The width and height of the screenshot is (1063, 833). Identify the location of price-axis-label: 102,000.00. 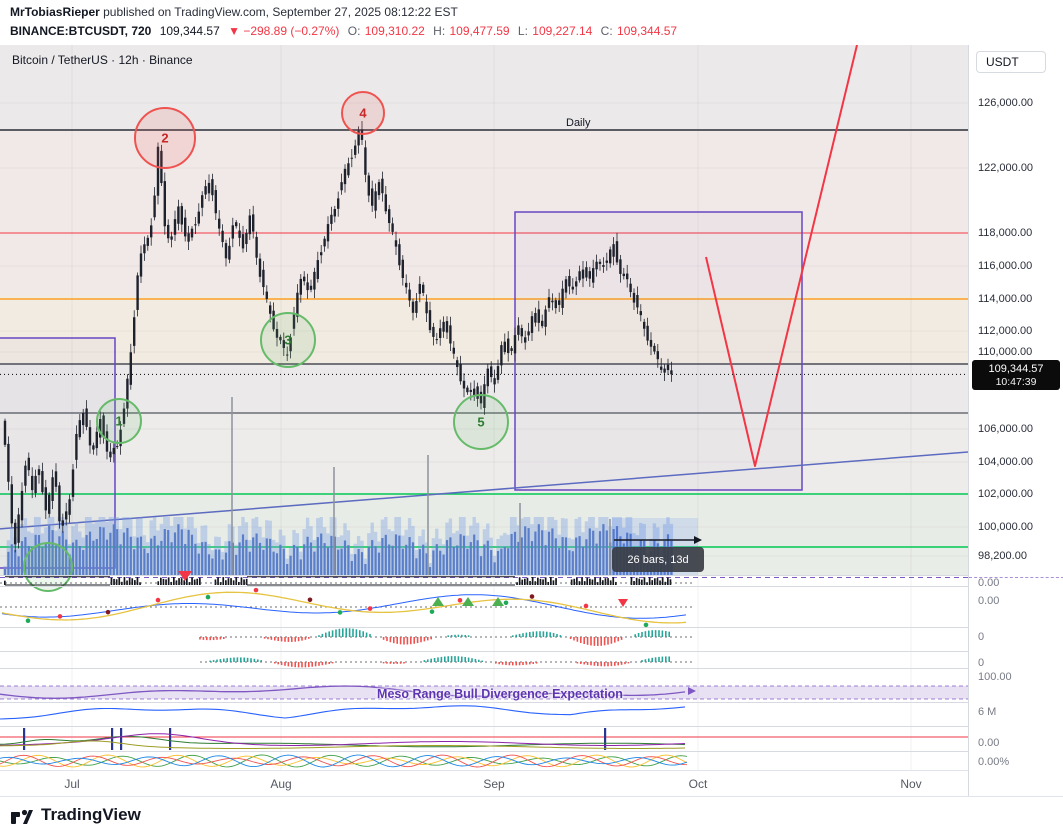
(1006, 494).